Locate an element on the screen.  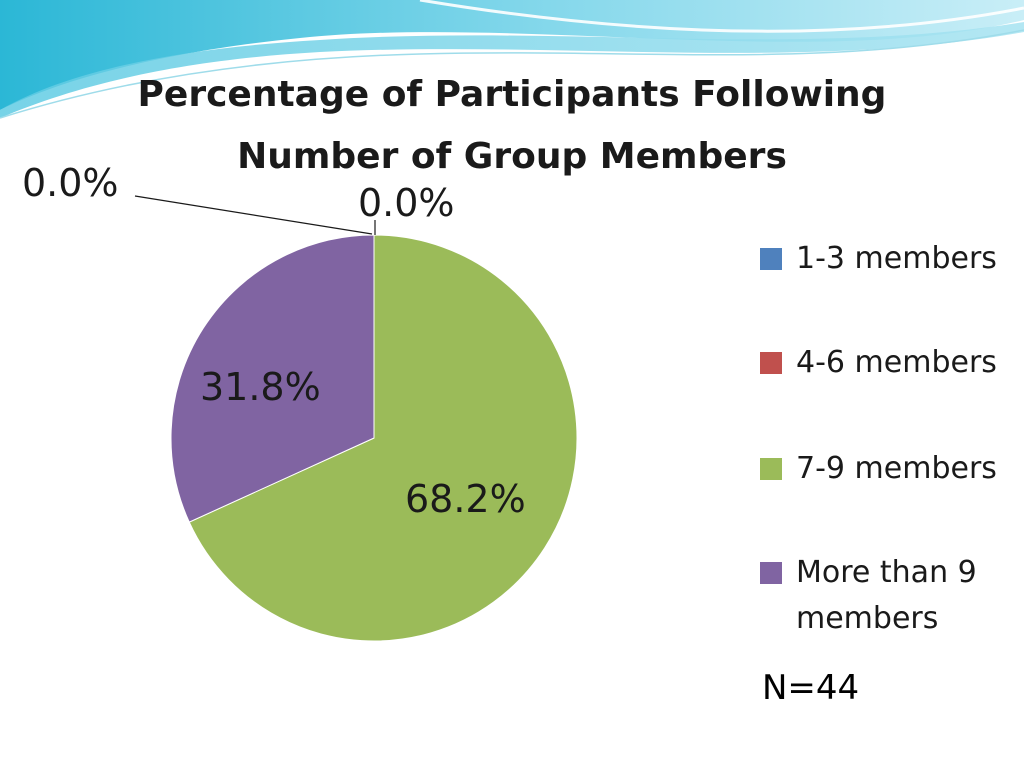
legend-label-7-9-members: 7-9 members is located at coordinates (896, 468).